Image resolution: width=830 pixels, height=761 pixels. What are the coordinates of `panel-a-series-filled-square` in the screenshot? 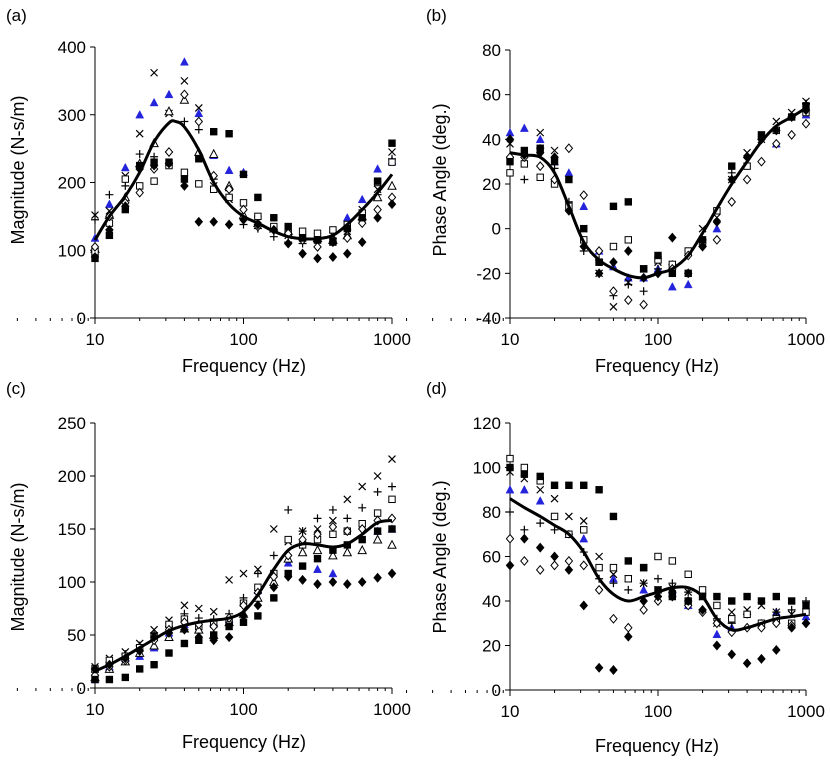 It's located at (243, 195).